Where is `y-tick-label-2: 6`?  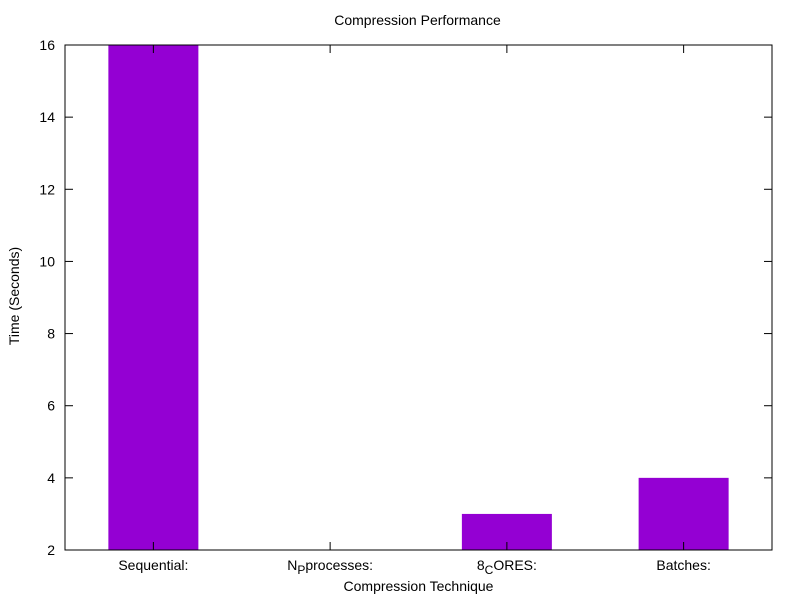 y-tick-label-2: 6 is located at coordinates (51, 406).